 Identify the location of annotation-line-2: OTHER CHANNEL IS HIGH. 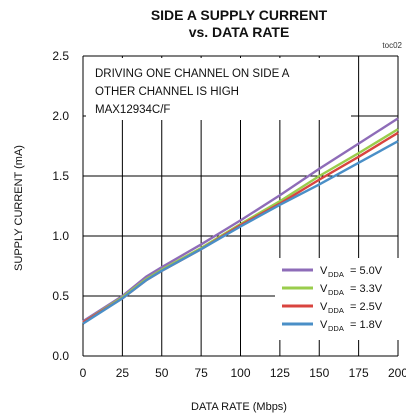
(167, 92).